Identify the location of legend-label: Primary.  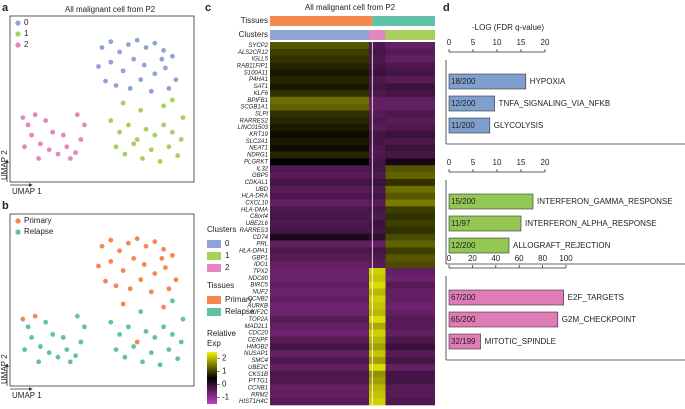
(239, 299).